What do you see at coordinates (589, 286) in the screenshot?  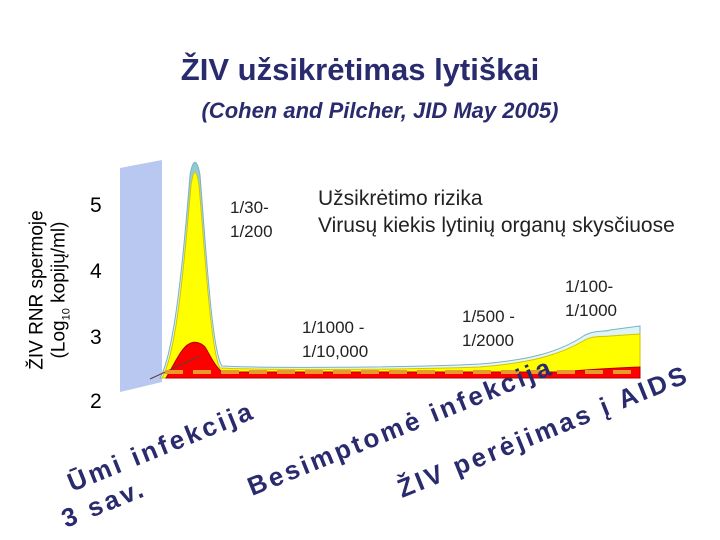 I see `risk-annotation-4-line1: 1/100-` at bounding box center [589, 286].